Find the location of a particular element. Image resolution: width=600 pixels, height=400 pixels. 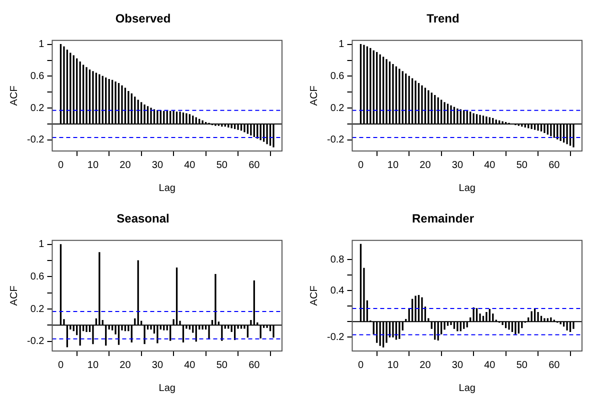

chart-title: Remainder is located at coordinates (443, 219).